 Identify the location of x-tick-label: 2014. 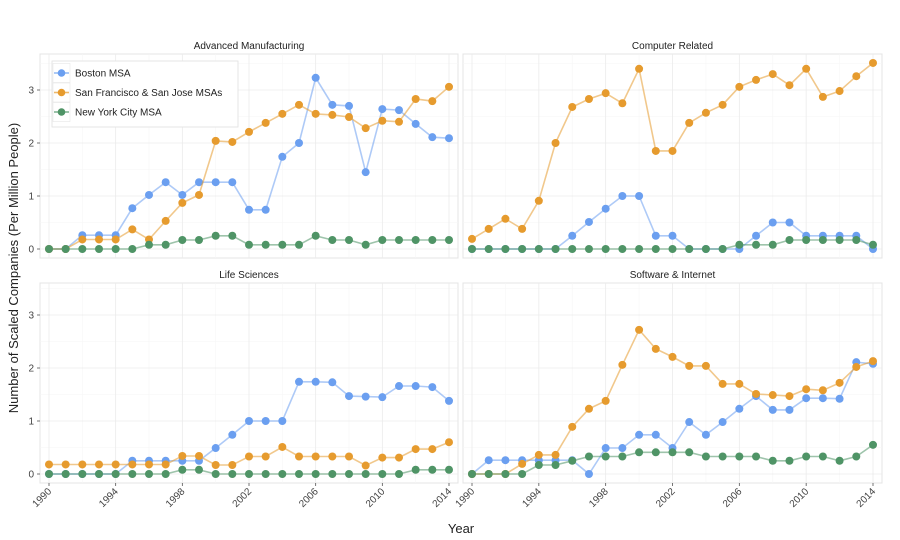
(867, 498).